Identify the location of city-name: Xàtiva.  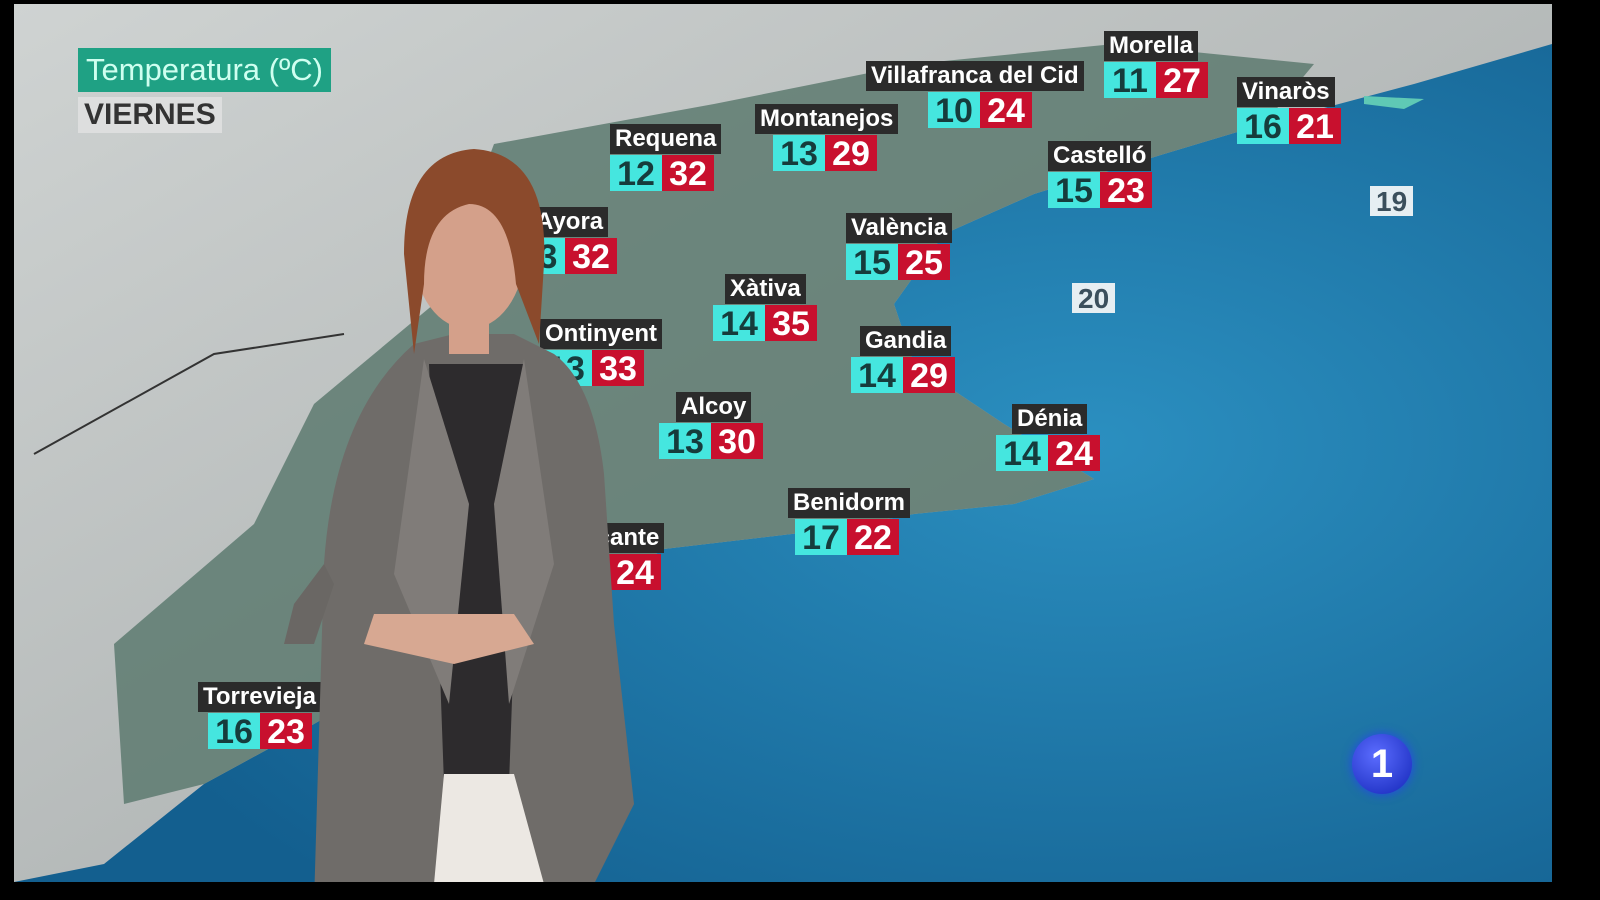
(765, 289).